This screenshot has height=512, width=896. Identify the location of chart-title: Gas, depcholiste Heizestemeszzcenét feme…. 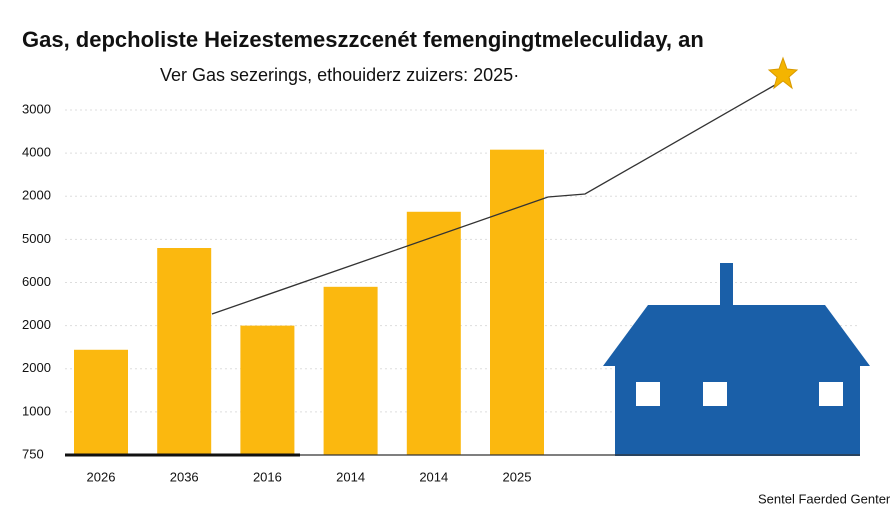
(363, 39).